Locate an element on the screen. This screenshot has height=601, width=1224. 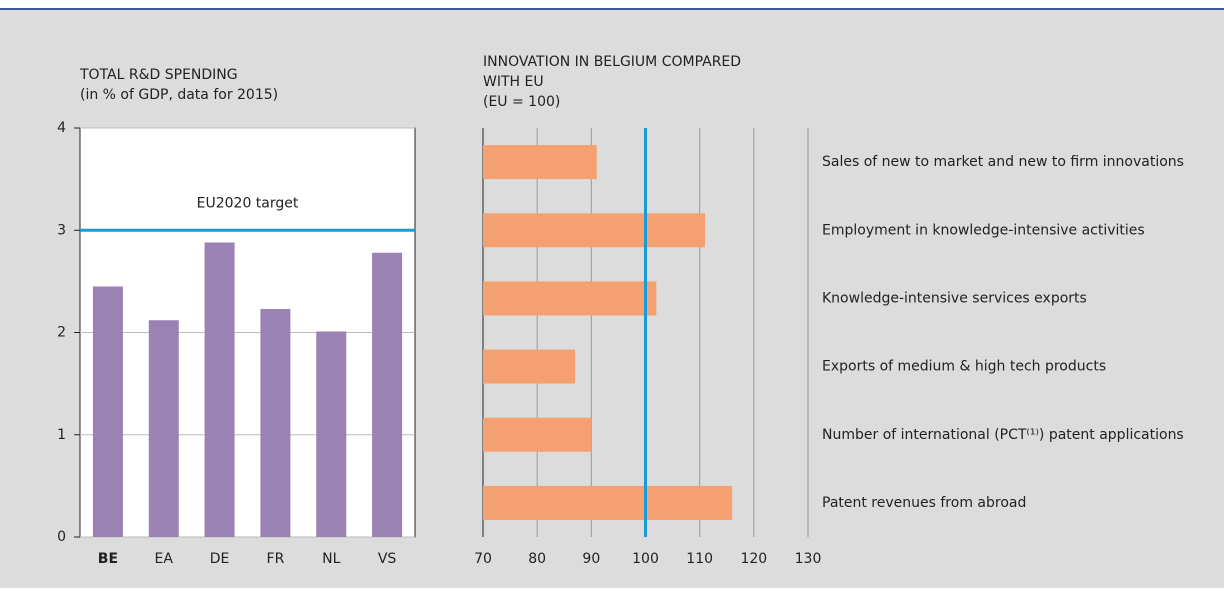
chart-subtitle: (in % of GDP, data for 2015) is located at coordinates (179, 95).